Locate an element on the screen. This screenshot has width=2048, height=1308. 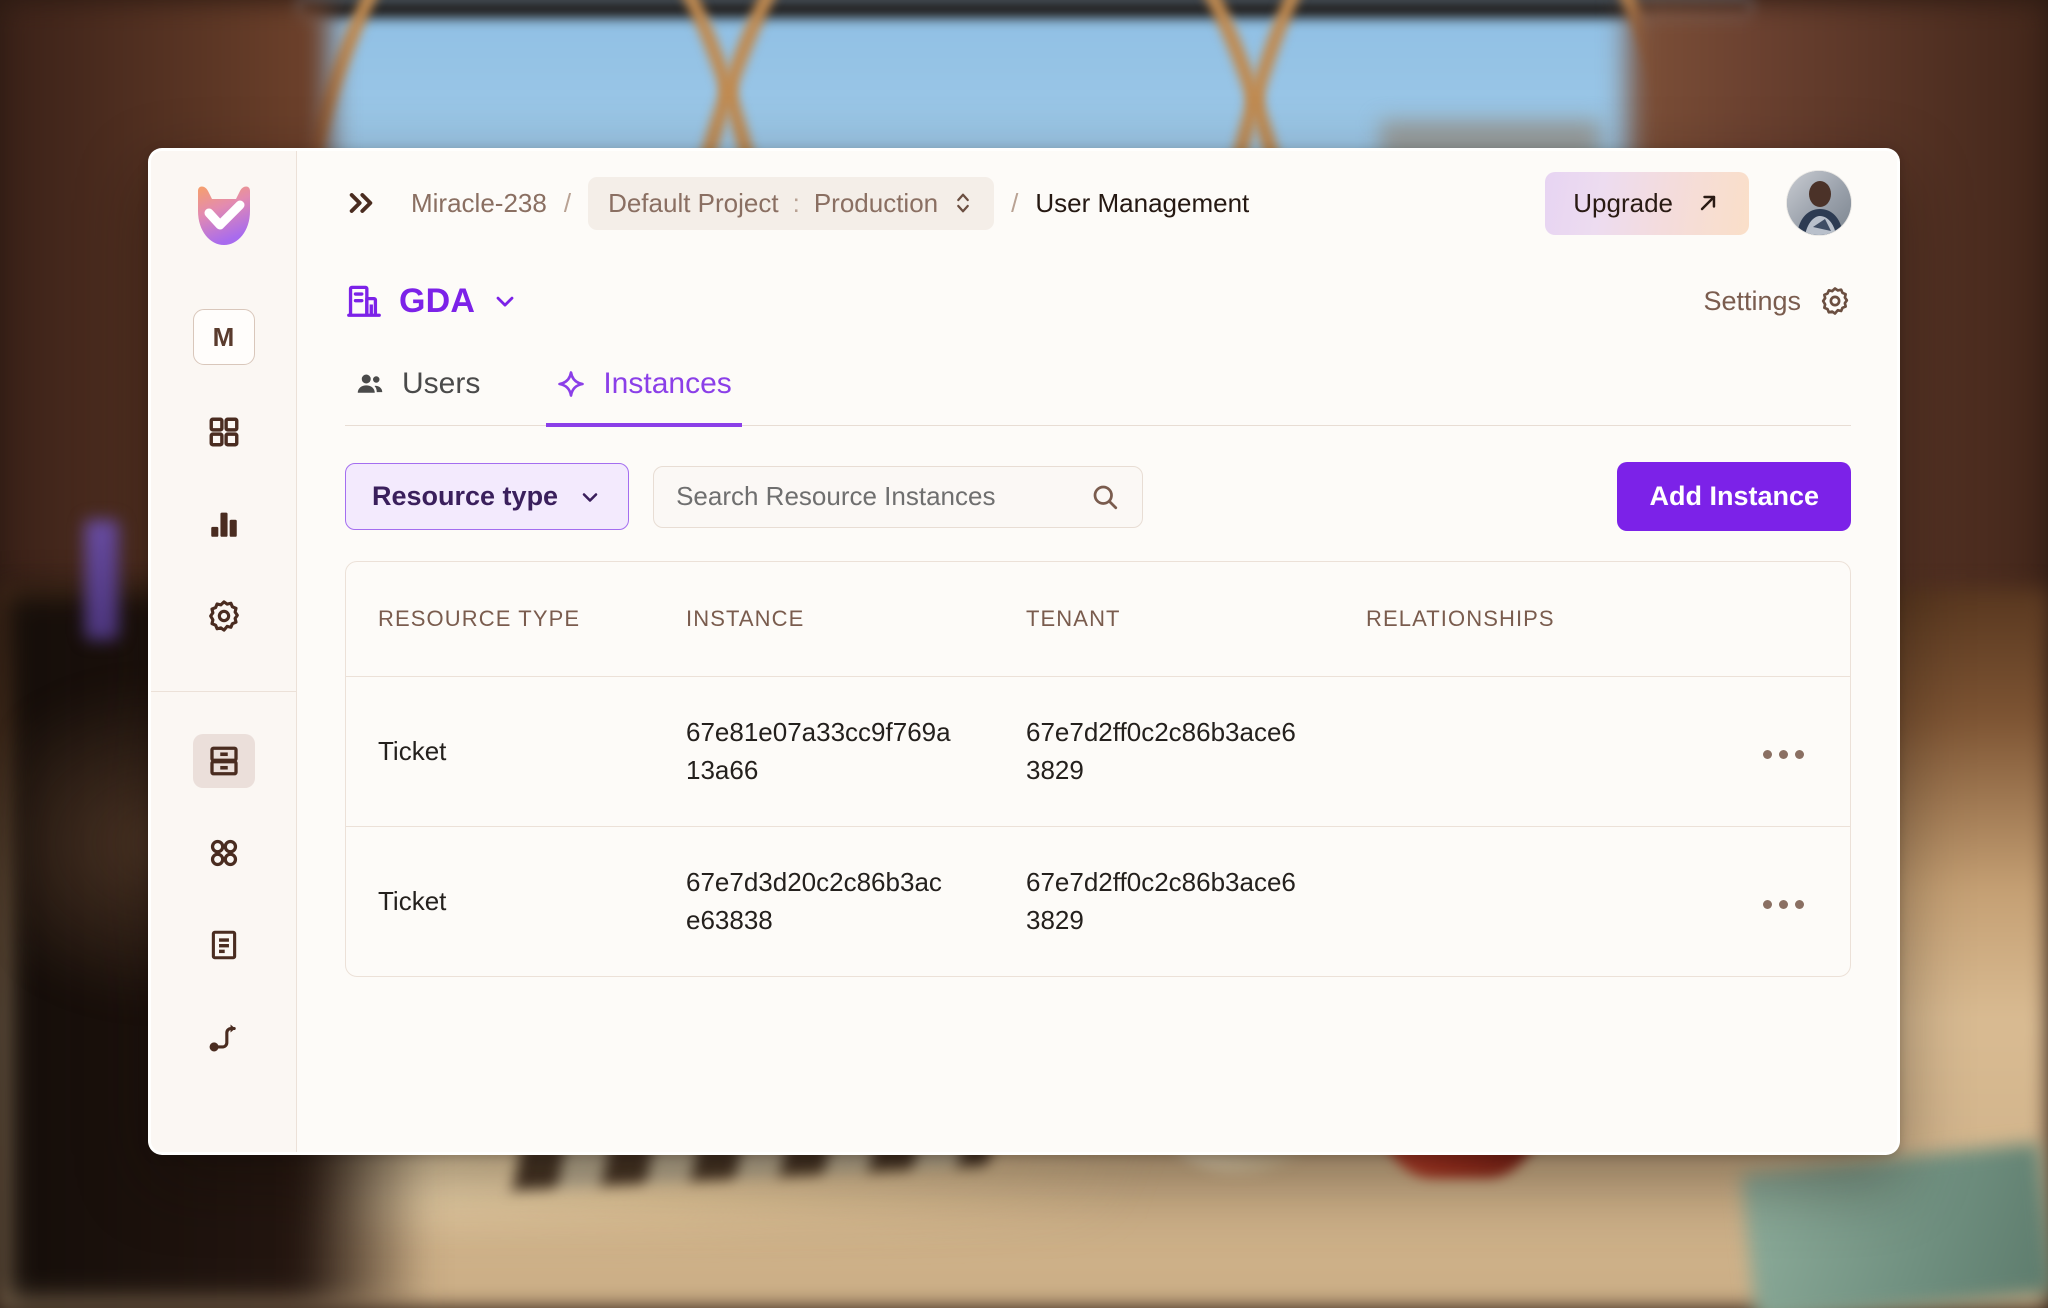
upgrade-button: Upgrade is located at coordinates (1647, 203).